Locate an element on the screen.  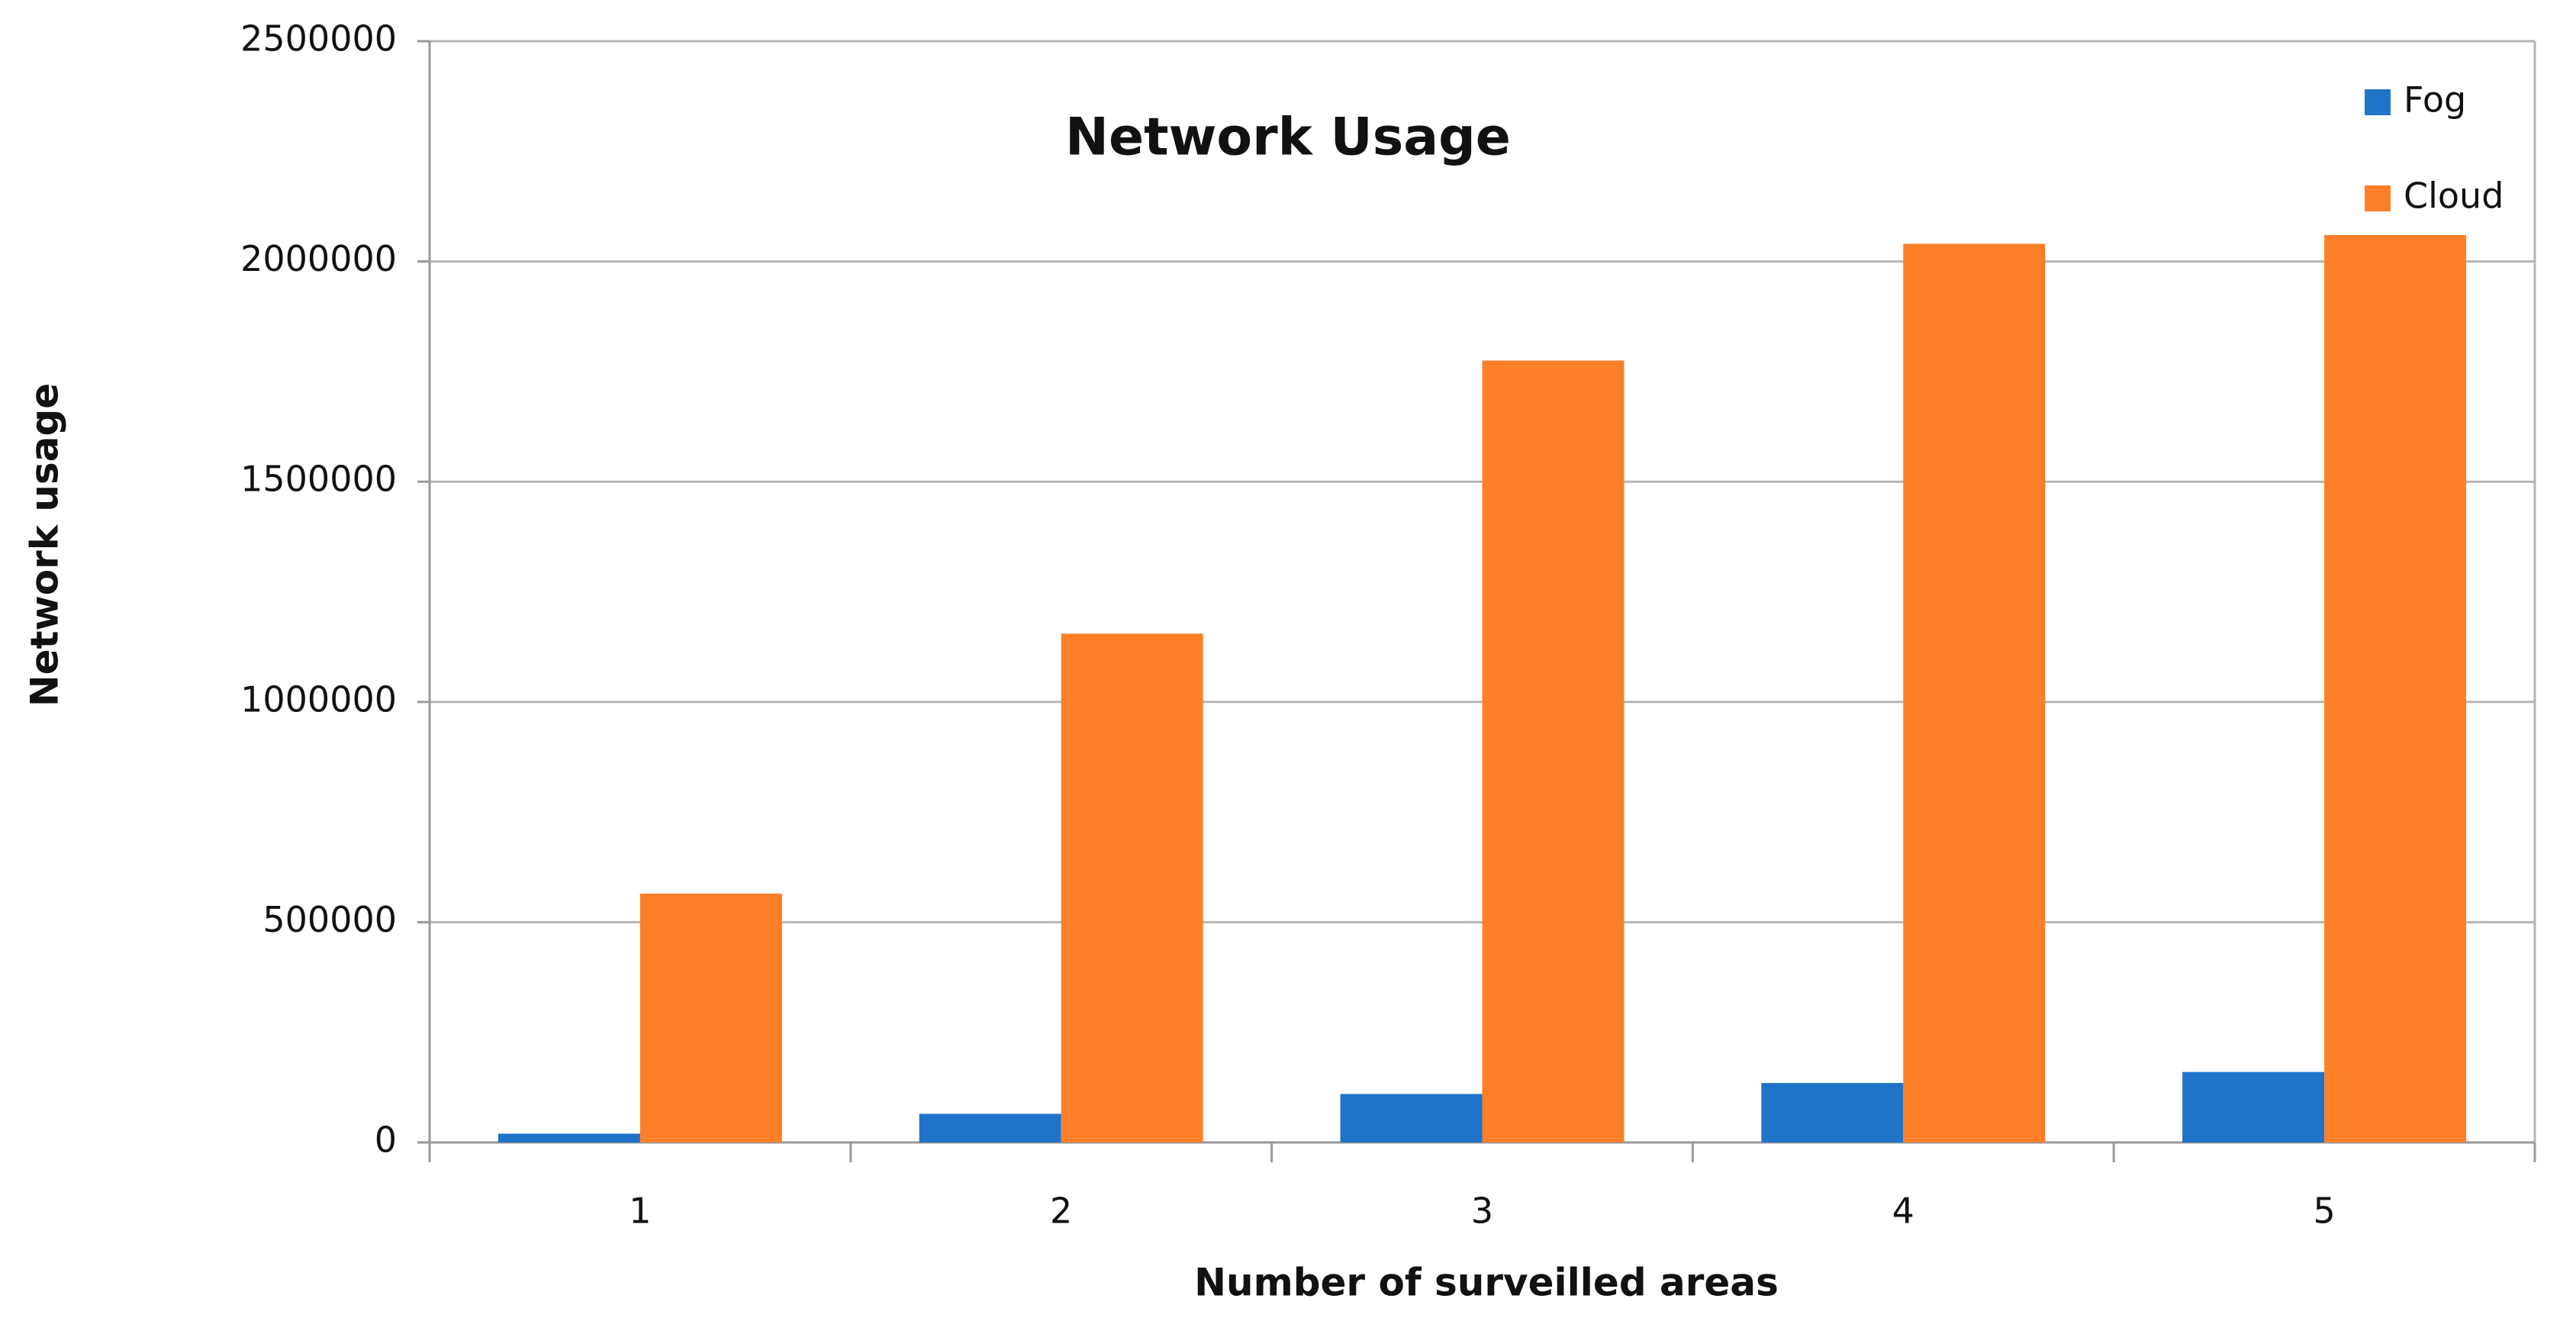
y-tick-label: 0 is located at coordinates (386, 1140).